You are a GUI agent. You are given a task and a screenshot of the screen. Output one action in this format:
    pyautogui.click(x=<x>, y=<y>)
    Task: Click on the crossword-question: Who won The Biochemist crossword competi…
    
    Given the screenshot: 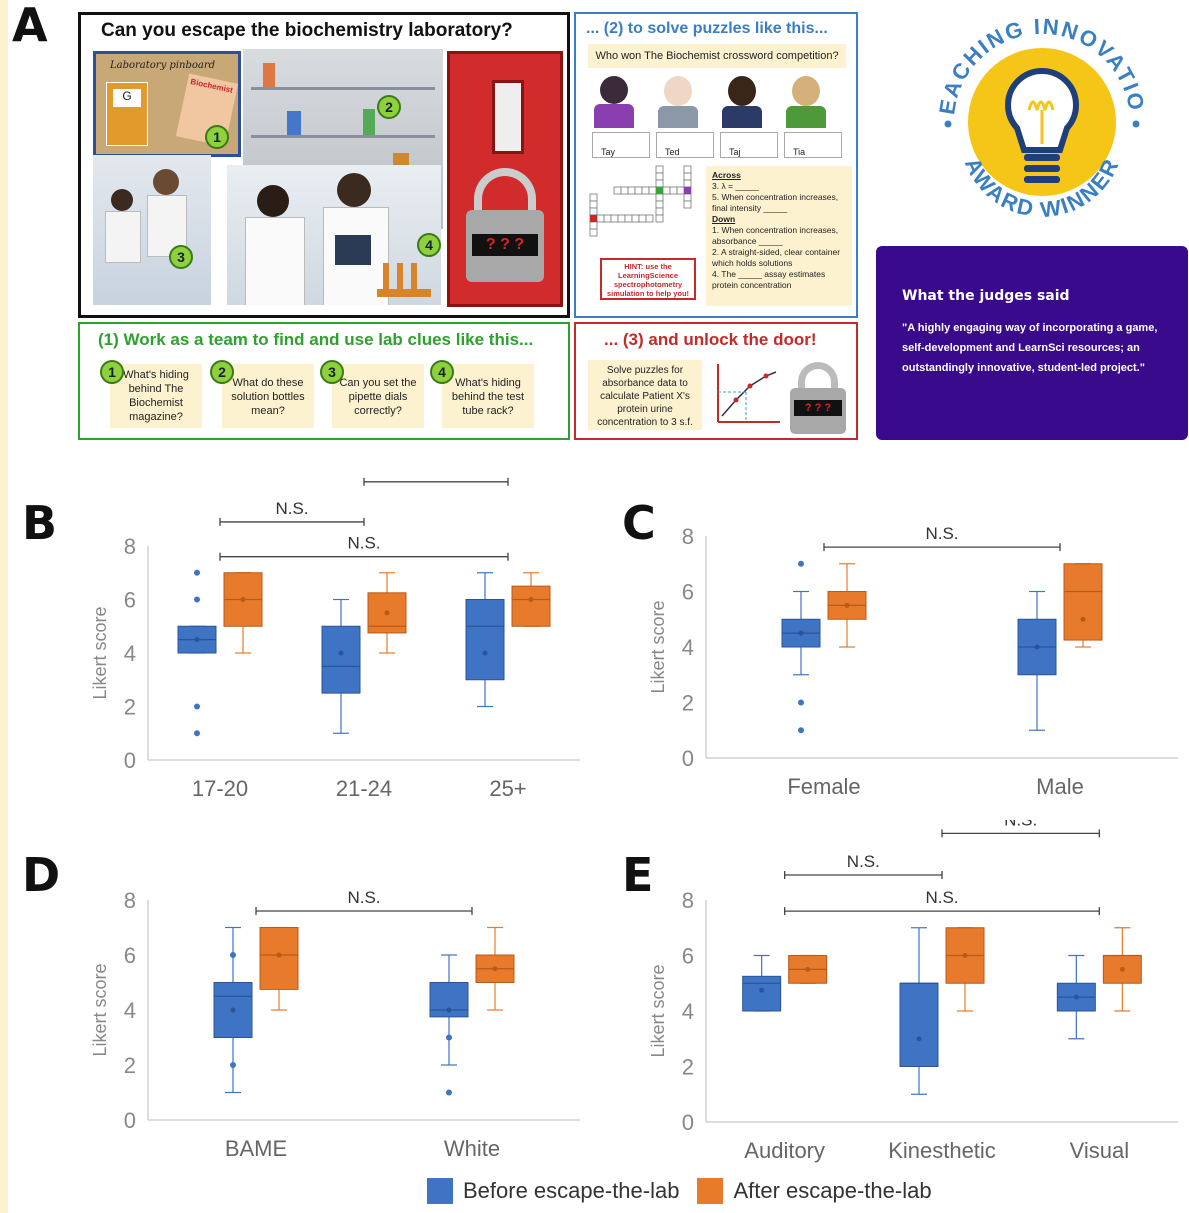 What is the action you would take?
    pyautogui.click(x=717, y=56)
    